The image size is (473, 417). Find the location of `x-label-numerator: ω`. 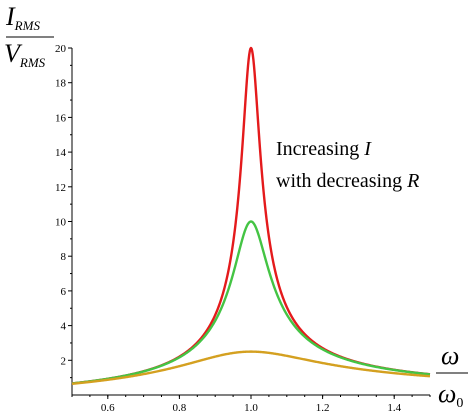

x-label-numerator: ω is located at coordinates (450, 355).